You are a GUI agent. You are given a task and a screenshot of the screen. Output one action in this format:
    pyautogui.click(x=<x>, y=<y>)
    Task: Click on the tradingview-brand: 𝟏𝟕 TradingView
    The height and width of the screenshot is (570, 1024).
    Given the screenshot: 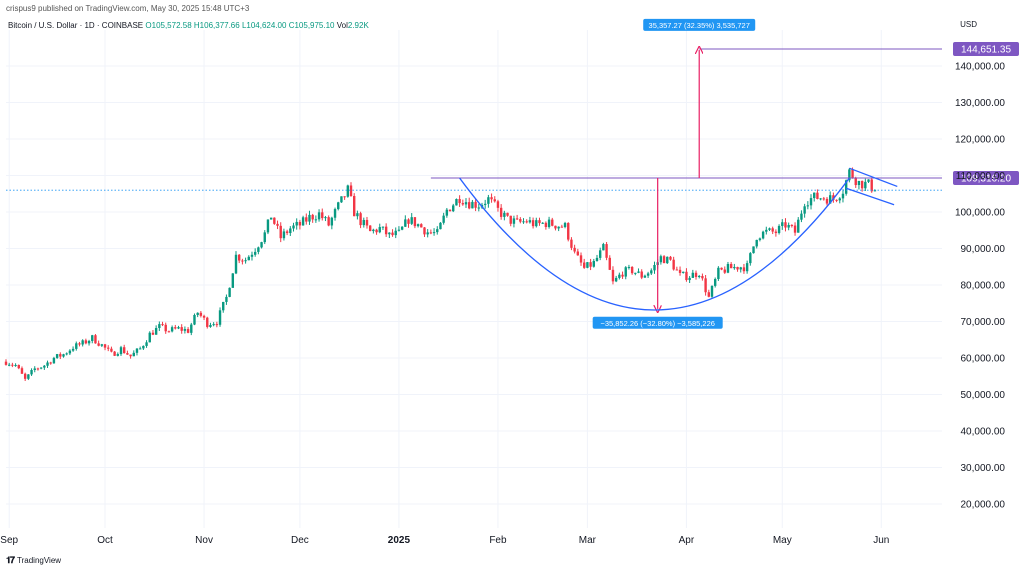 What is the action you would take?
    pyautogui.click(x=33, y=560)
    